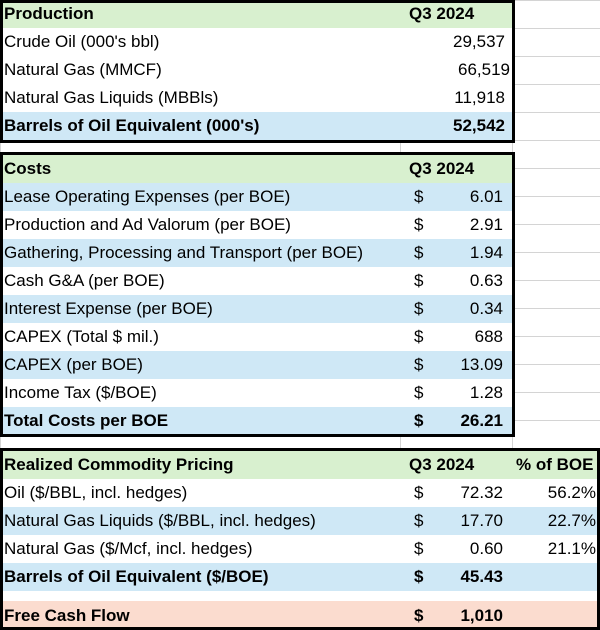 The height and width of the screenshot is (630, 600). What do you see at coordinates (111, 97) in the screenshot?
I see `row-label: Natural Gas Liquids (MBBls)` at bounding box center [111, 97].